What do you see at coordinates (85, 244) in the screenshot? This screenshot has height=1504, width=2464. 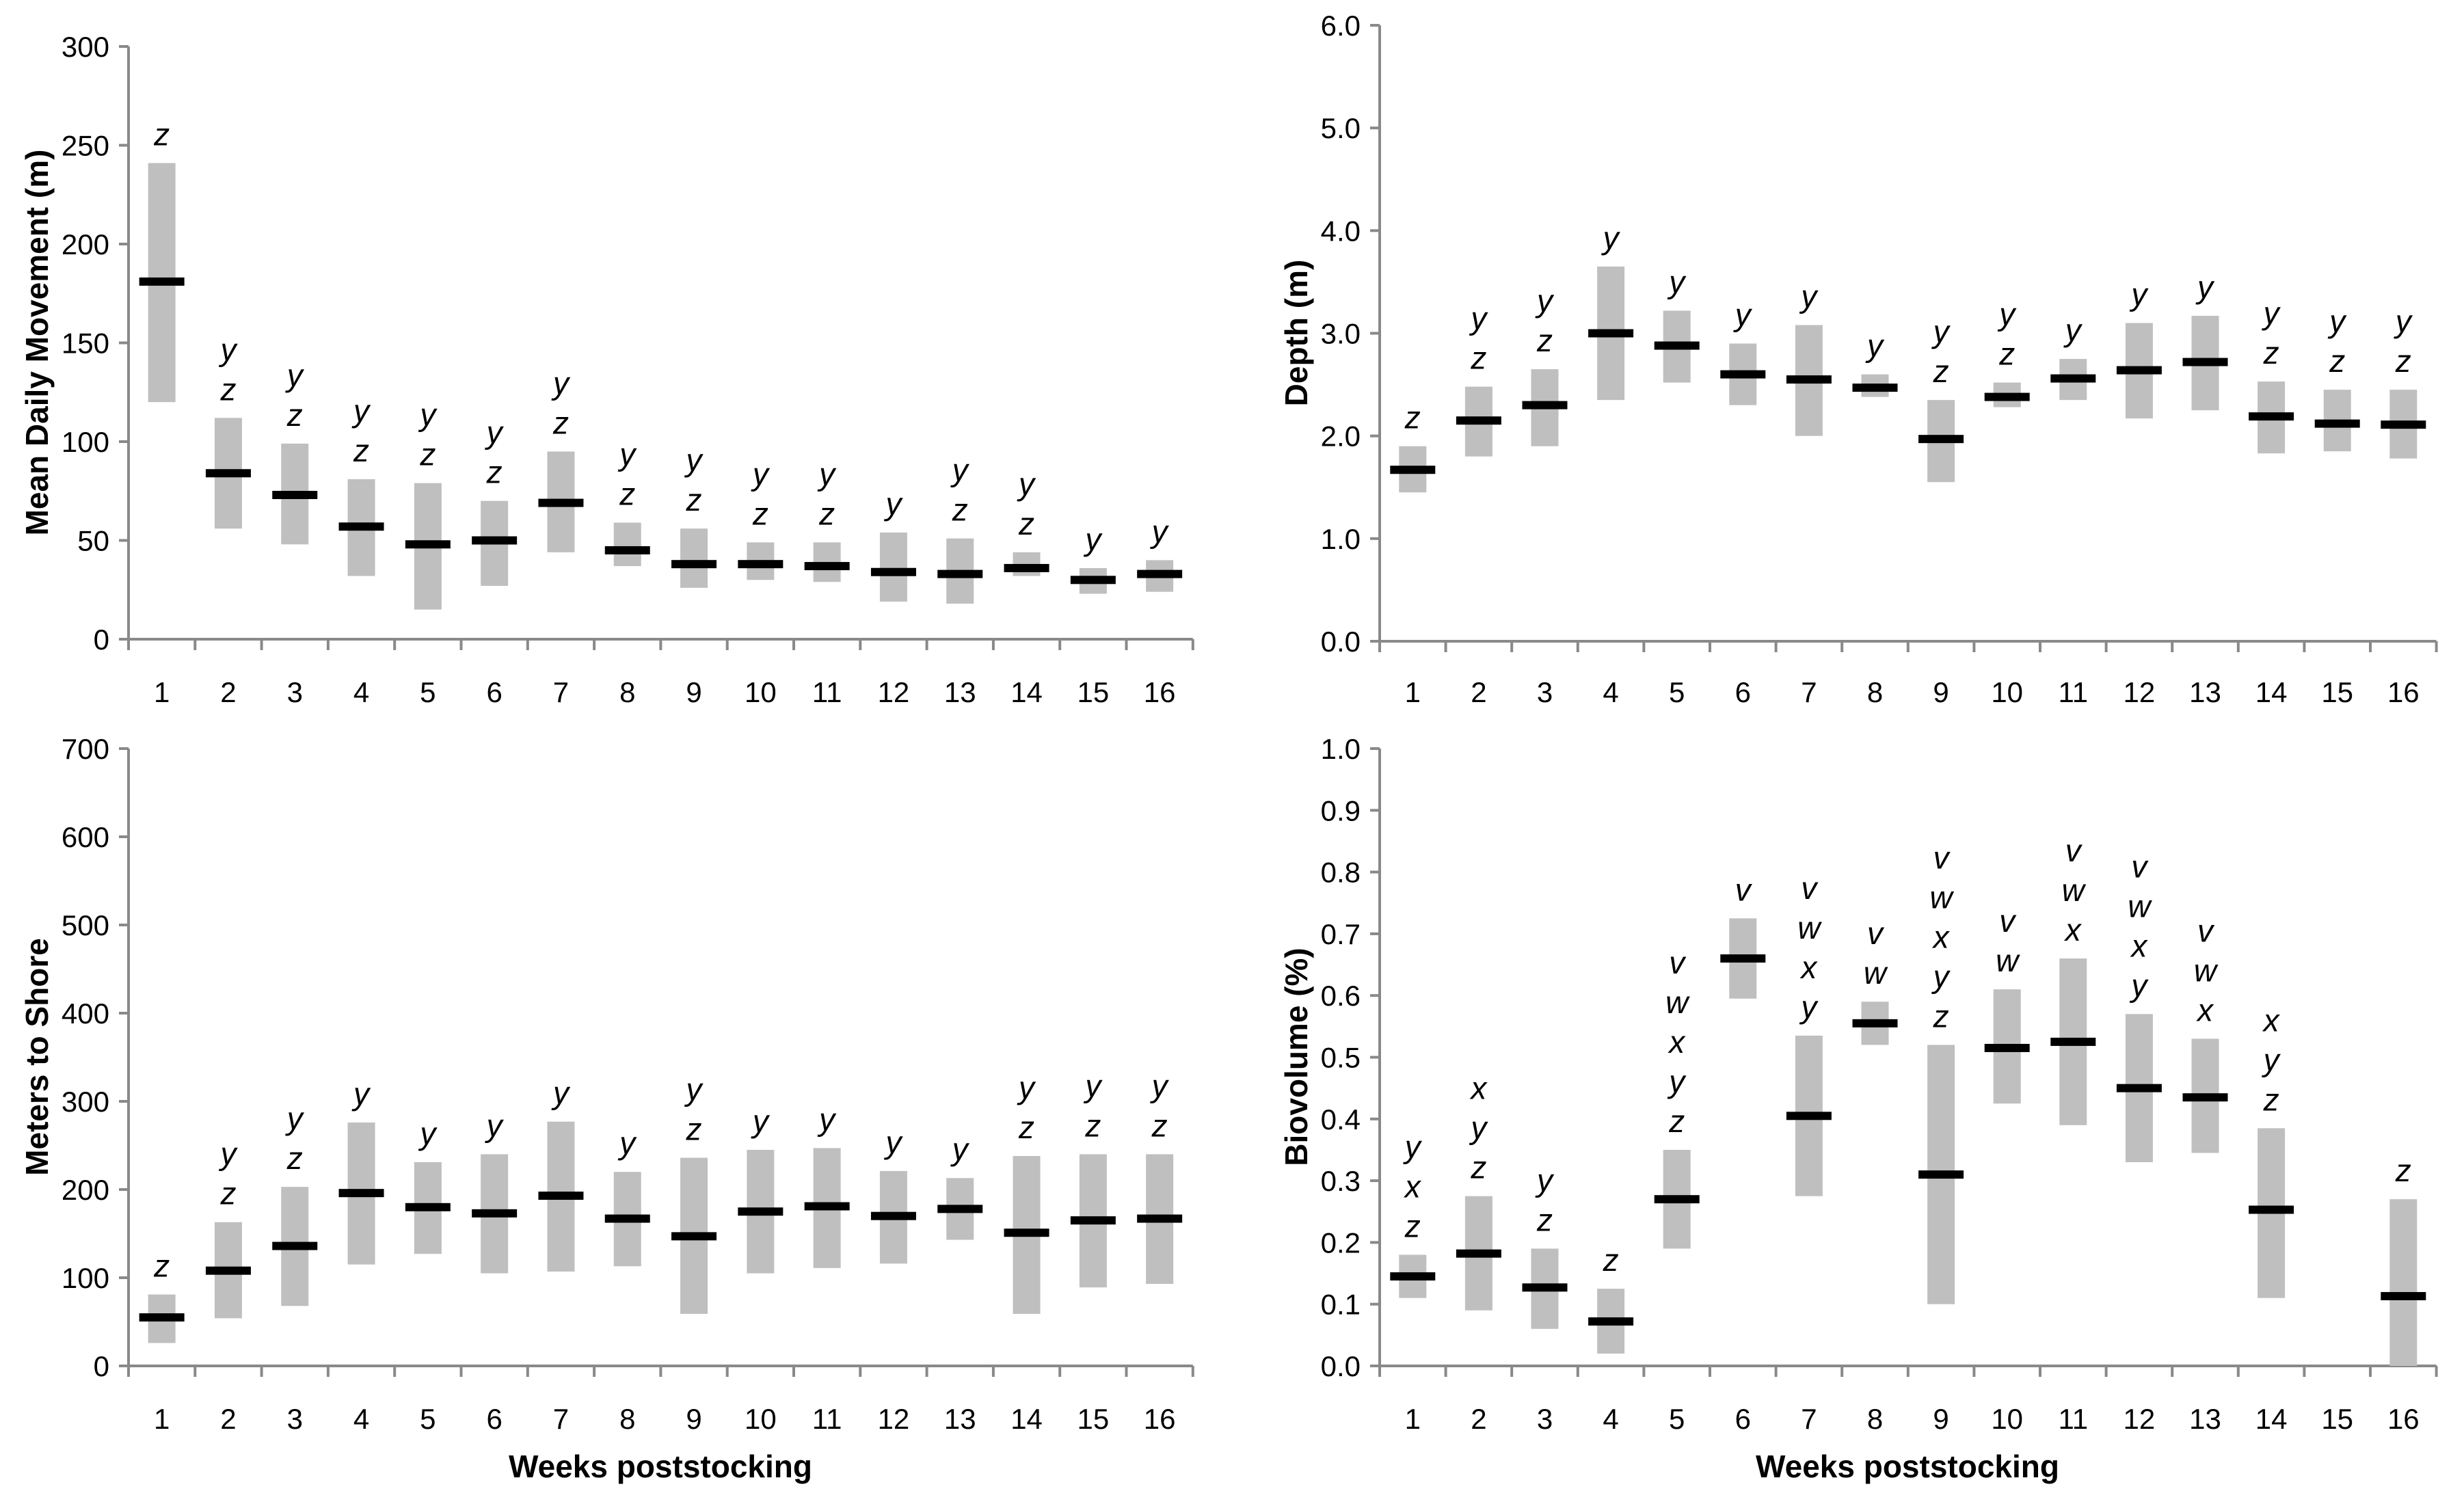 I see `y-tick-label: 200` at bounding box center [85, 244].